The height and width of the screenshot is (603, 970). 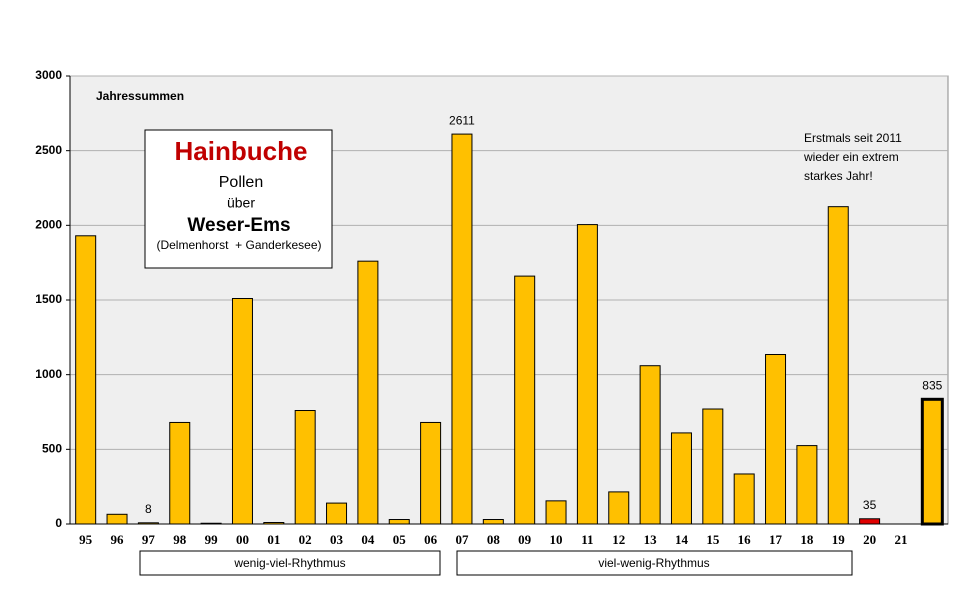 I want to click on y-tick-label: 2500, so click(x=48, y=150).